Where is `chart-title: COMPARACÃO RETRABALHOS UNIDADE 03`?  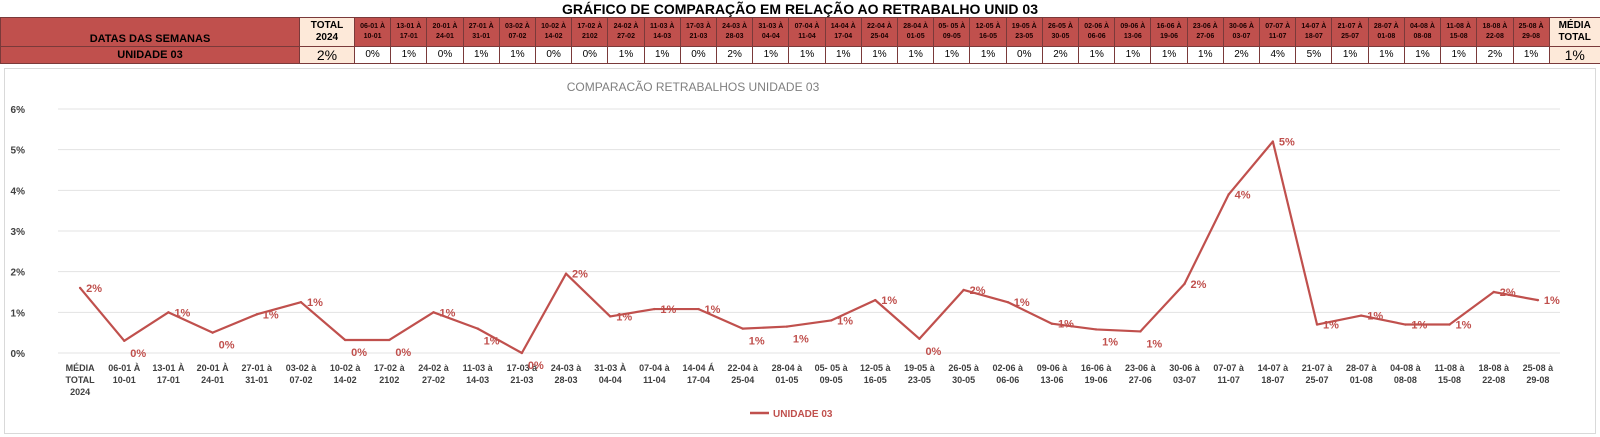 chart-title: COMPARACÃO RETRABALHOS UNIDADE 03 is located at coordinates (693, 87).